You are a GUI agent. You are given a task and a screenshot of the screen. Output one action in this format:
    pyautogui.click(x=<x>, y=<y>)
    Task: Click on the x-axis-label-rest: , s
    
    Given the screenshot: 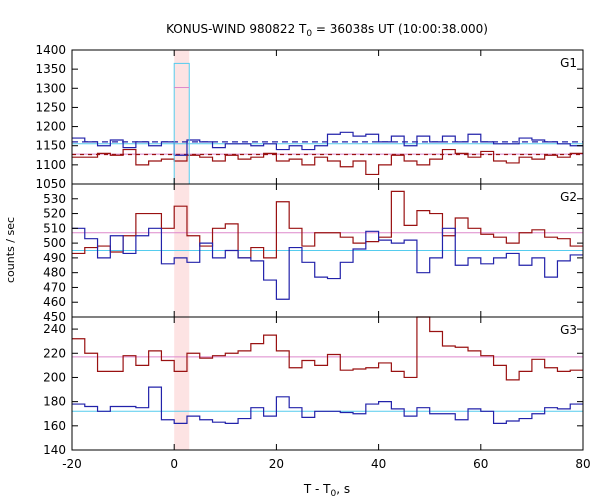 What is the action you would take?
    pyautogui.click(x=343, y=489)
    